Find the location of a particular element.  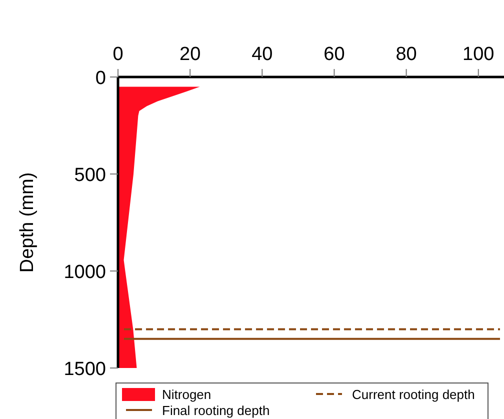

legend-label: Final rooting depth is located at coordinates (216, 410).